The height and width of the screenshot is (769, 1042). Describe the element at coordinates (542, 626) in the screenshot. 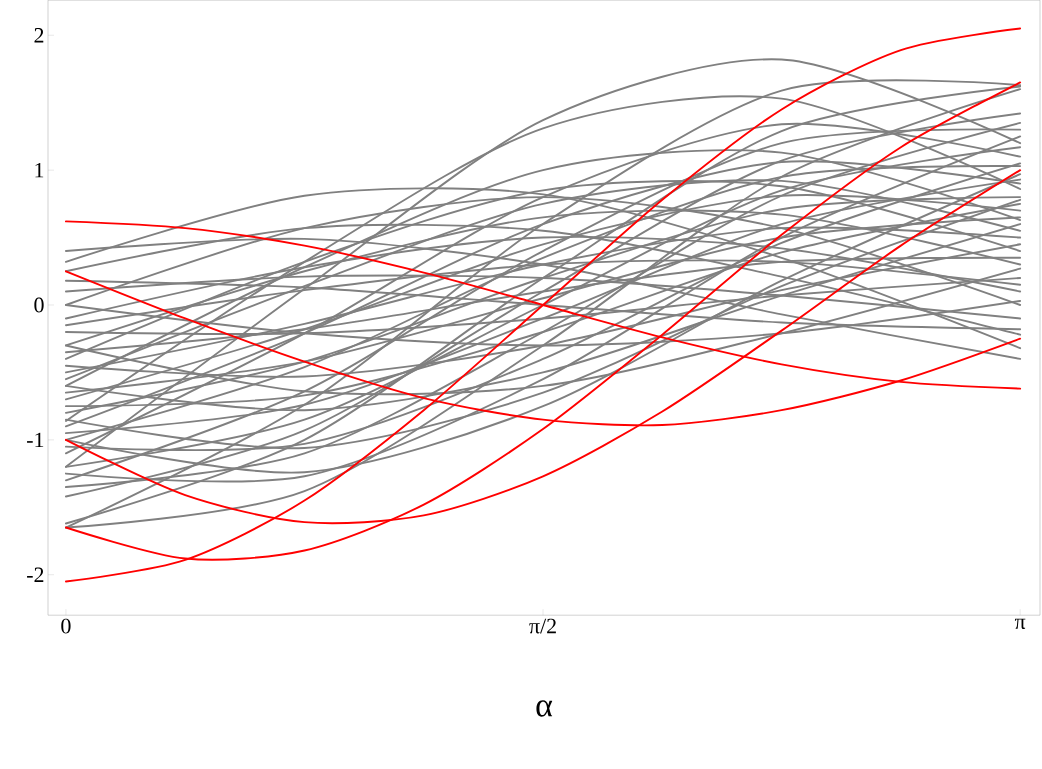

I see `x-tick-label: π/2` at that location.